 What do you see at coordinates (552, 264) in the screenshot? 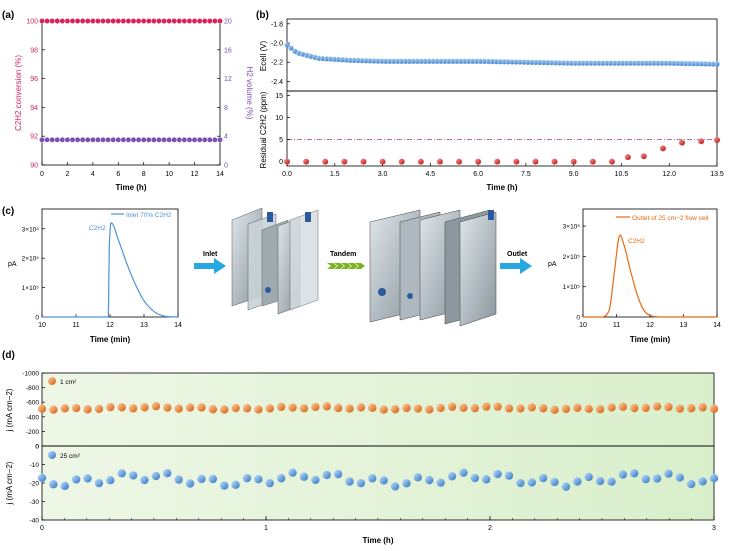
I see `panel-c-outlet-ylabel: pA` at bounding box center [552, 264].